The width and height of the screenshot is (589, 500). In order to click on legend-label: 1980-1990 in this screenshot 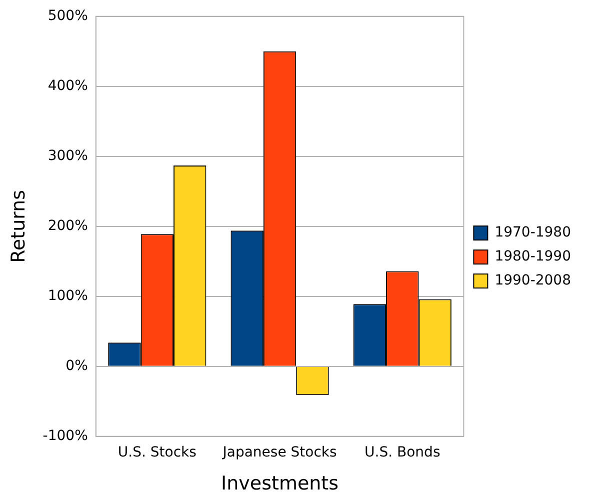, I will do `click(533, 256)`.